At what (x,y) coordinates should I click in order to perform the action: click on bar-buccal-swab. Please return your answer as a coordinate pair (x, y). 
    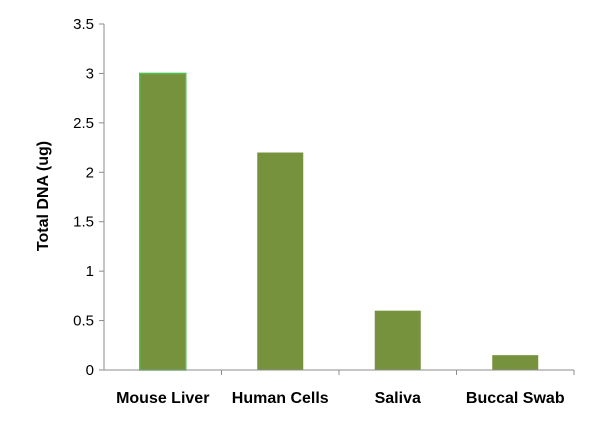
    Looking at the image, I should click on (515, 362).